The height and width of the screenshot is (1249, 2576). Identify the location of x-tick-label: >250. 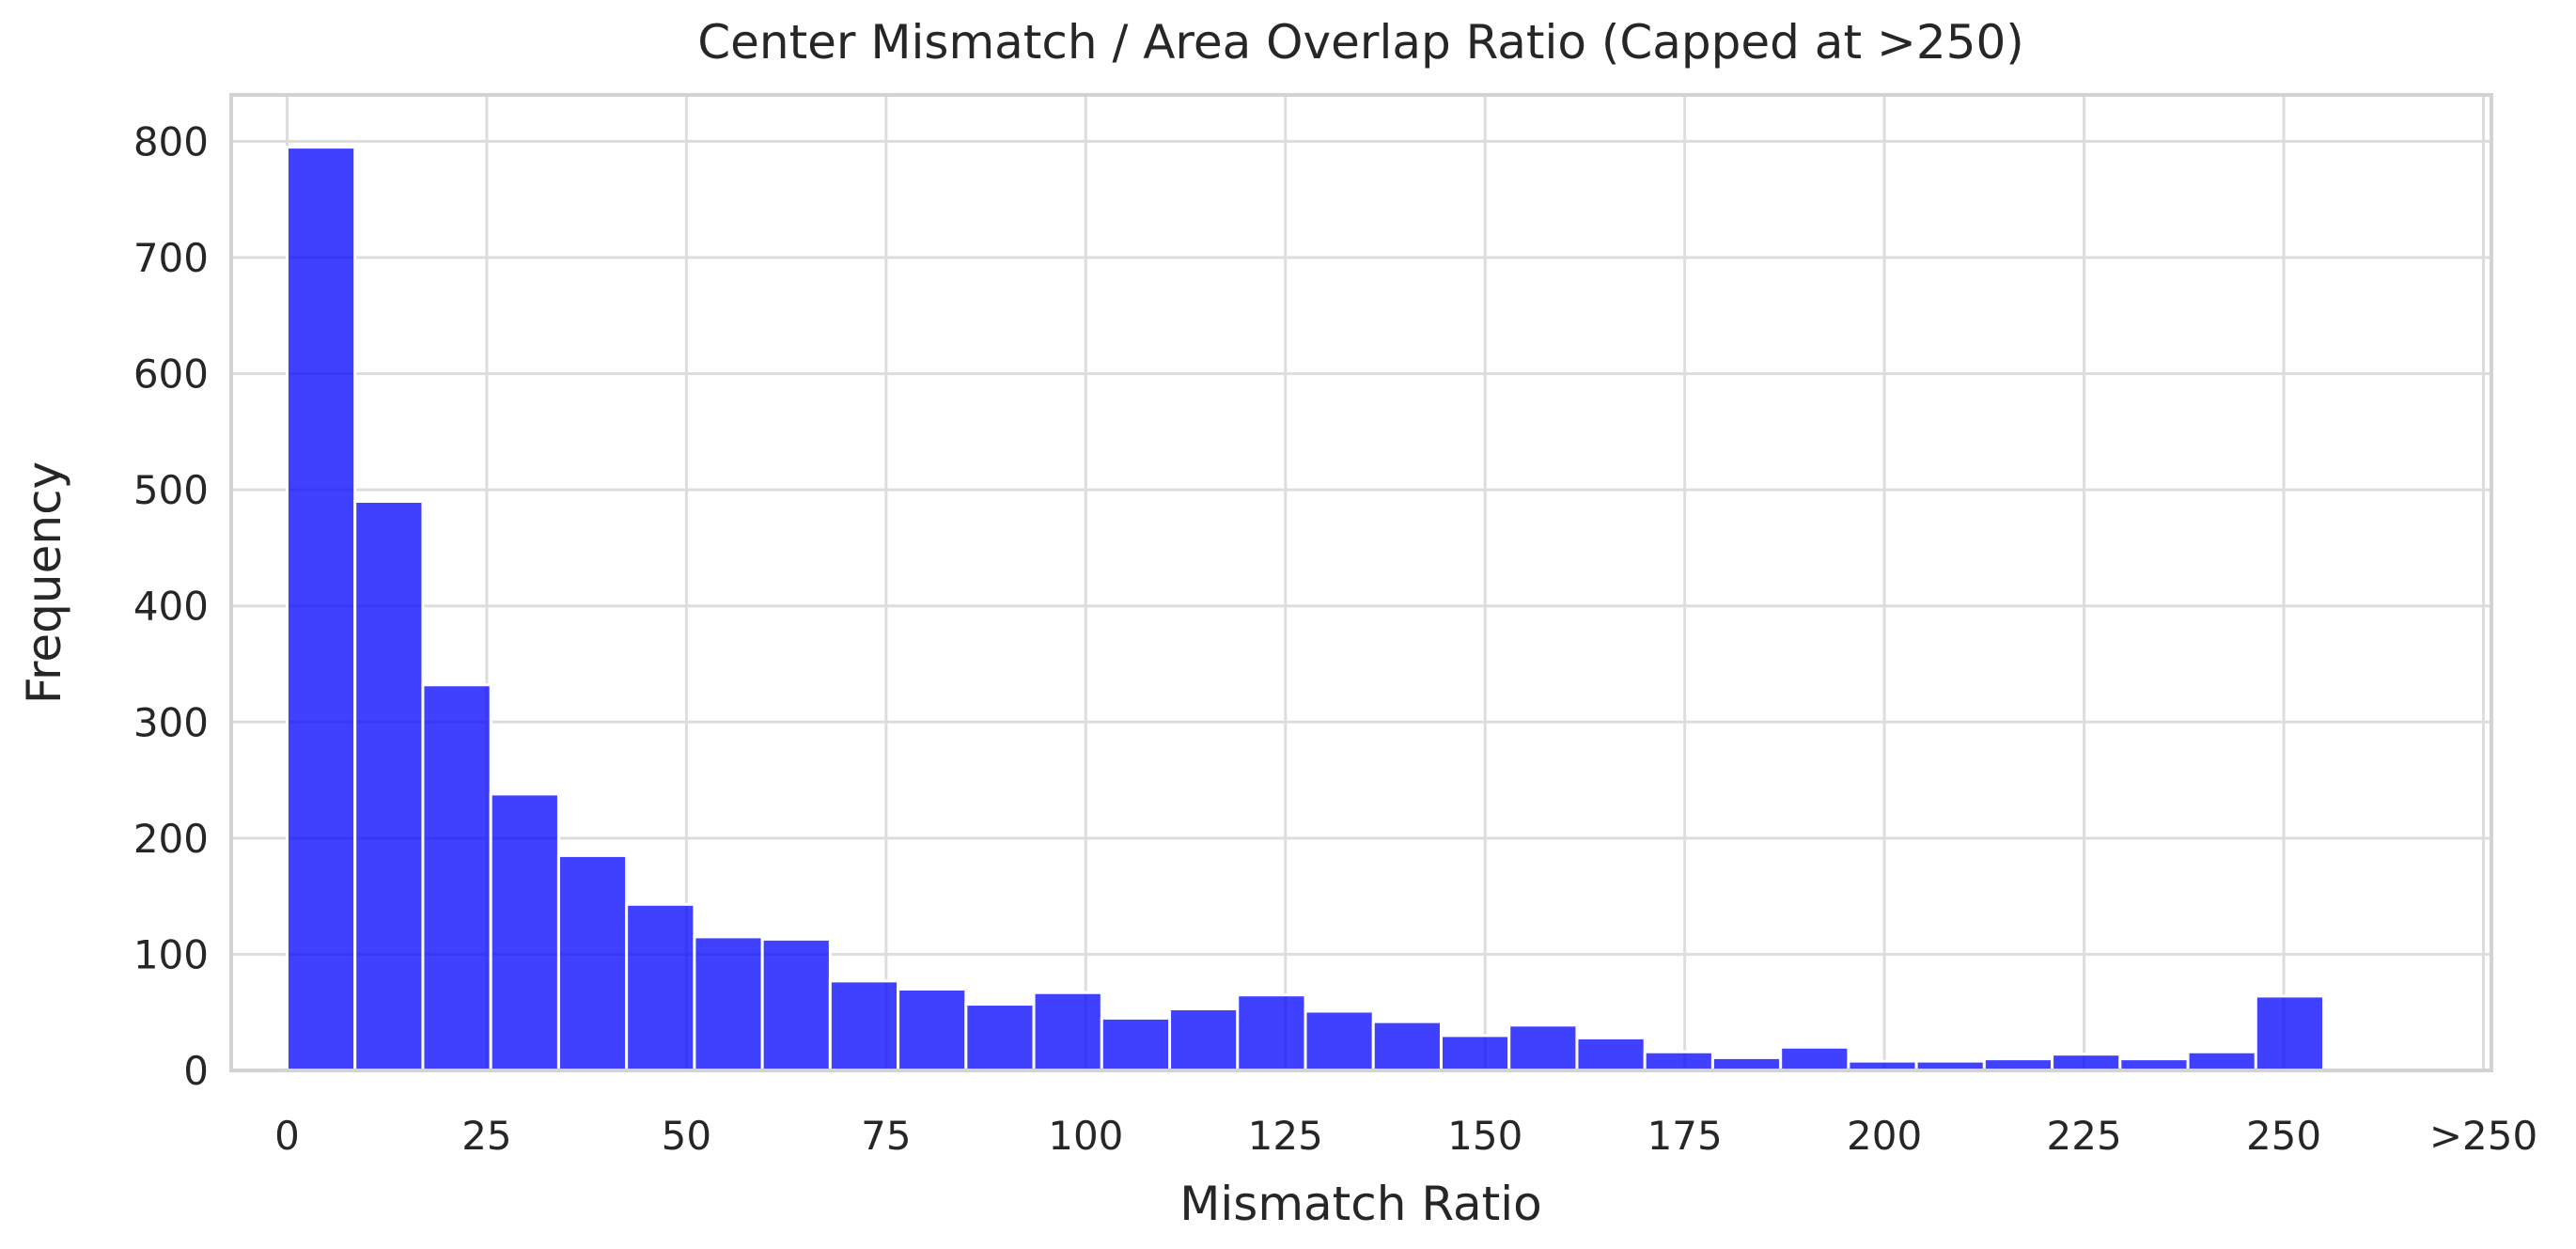
(2483, 1136).